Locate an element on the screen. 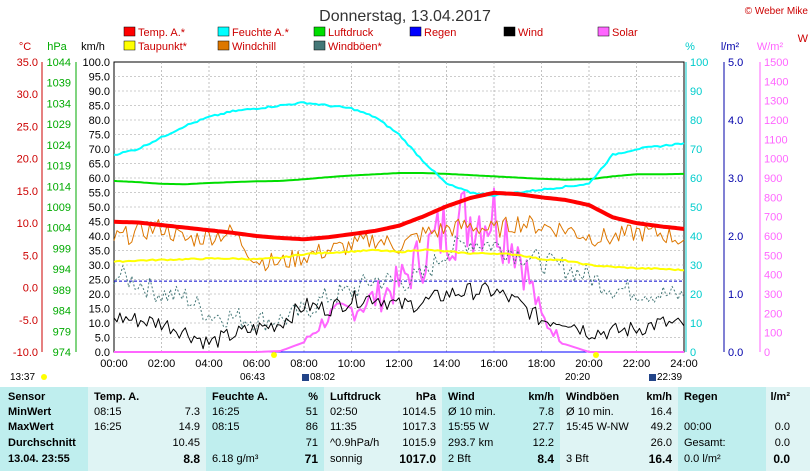  temp-tick-label: 0.0 is located at coordinates (30, 289).